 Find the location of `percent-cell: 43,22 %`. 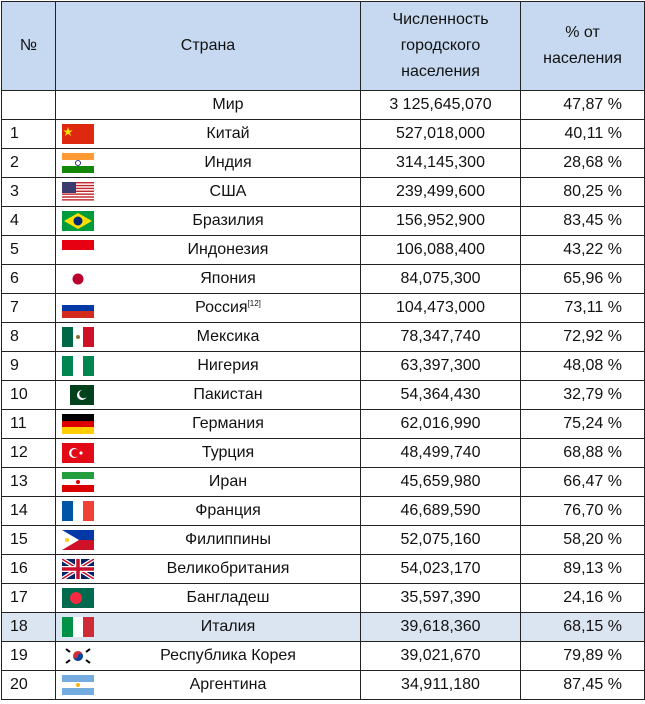

percent-cell: 43,22 % is located at coordinates (582, 250).